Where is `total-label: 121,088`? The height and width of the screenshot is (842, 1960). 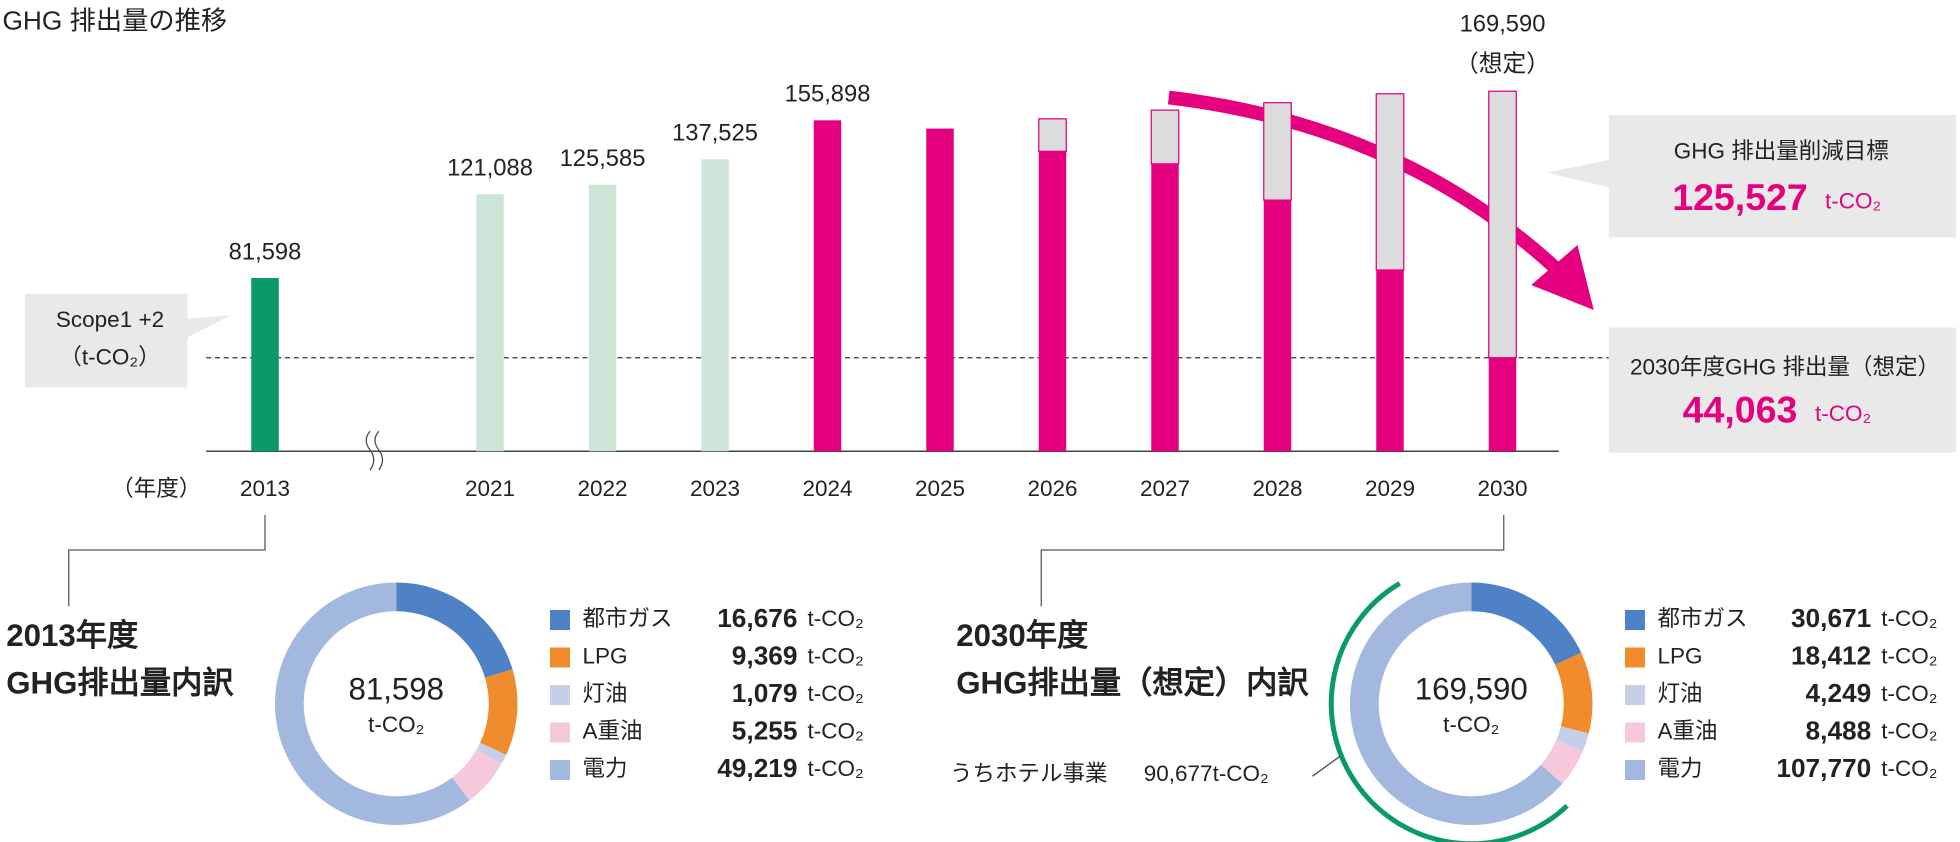
total-label: 121,088 is located at coordinates (490, 167).